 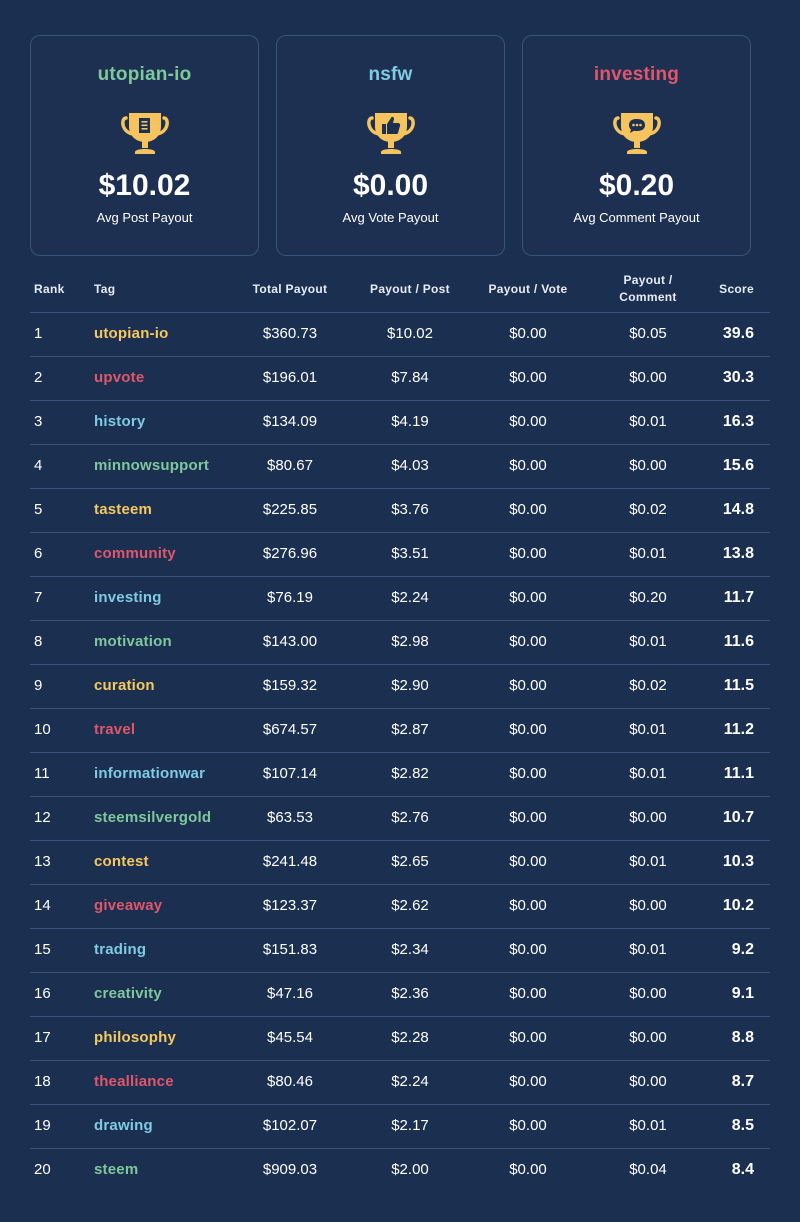 I want to click on cell-rank: 4, so click(x=38, y=465).